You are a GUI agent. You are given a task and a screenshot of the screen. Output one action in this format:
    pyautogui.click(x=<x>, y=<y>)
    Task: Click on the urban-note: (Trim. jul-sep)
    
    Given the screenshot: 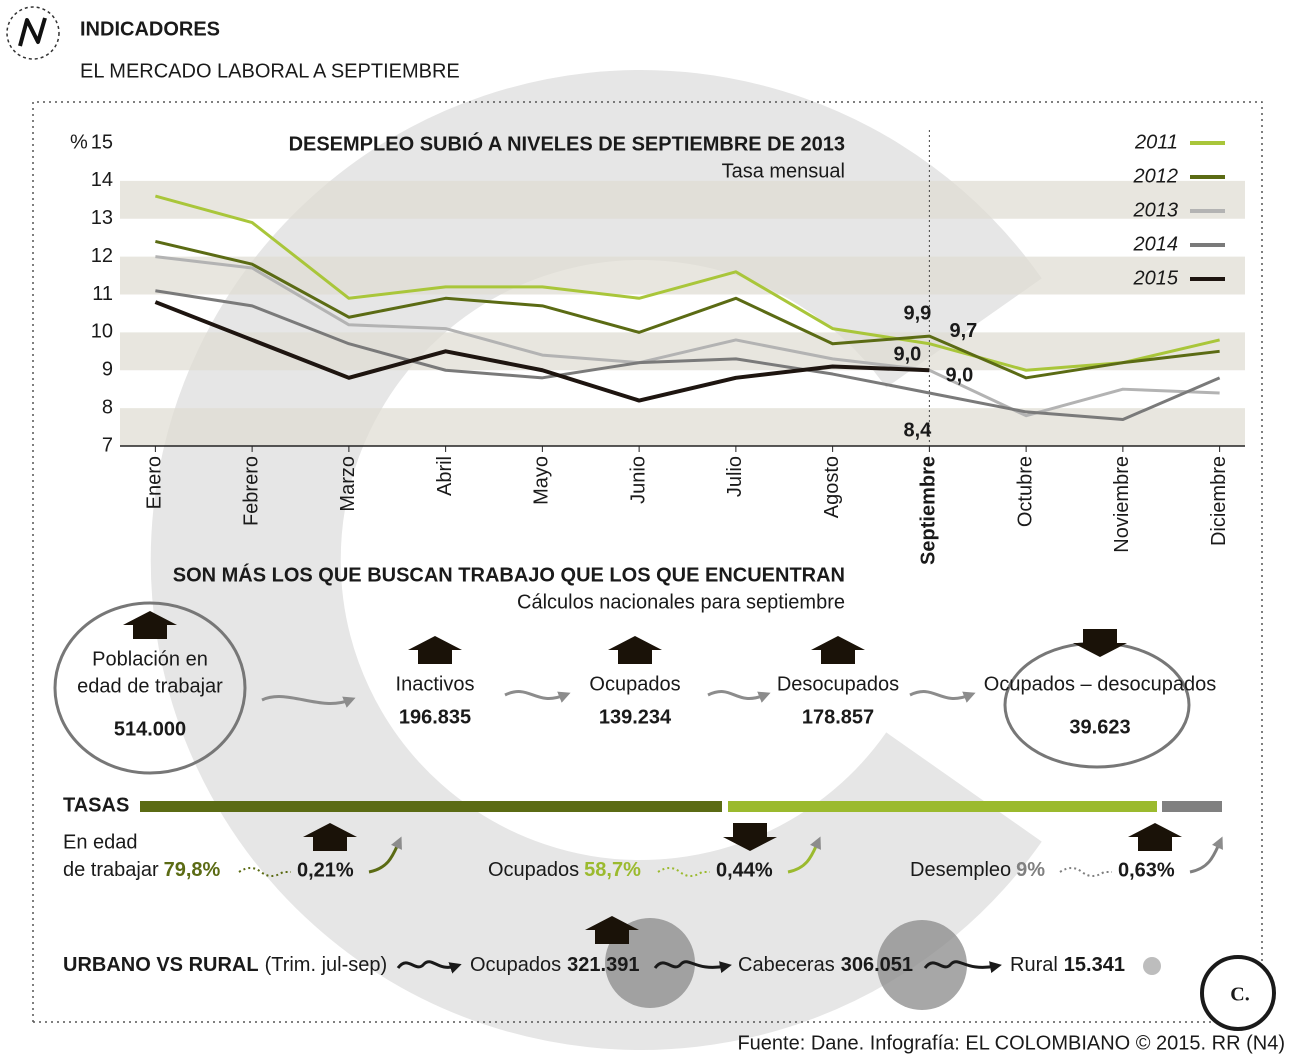 What is the action you would take?
    pyautogui.click(x=326, y=965)
    